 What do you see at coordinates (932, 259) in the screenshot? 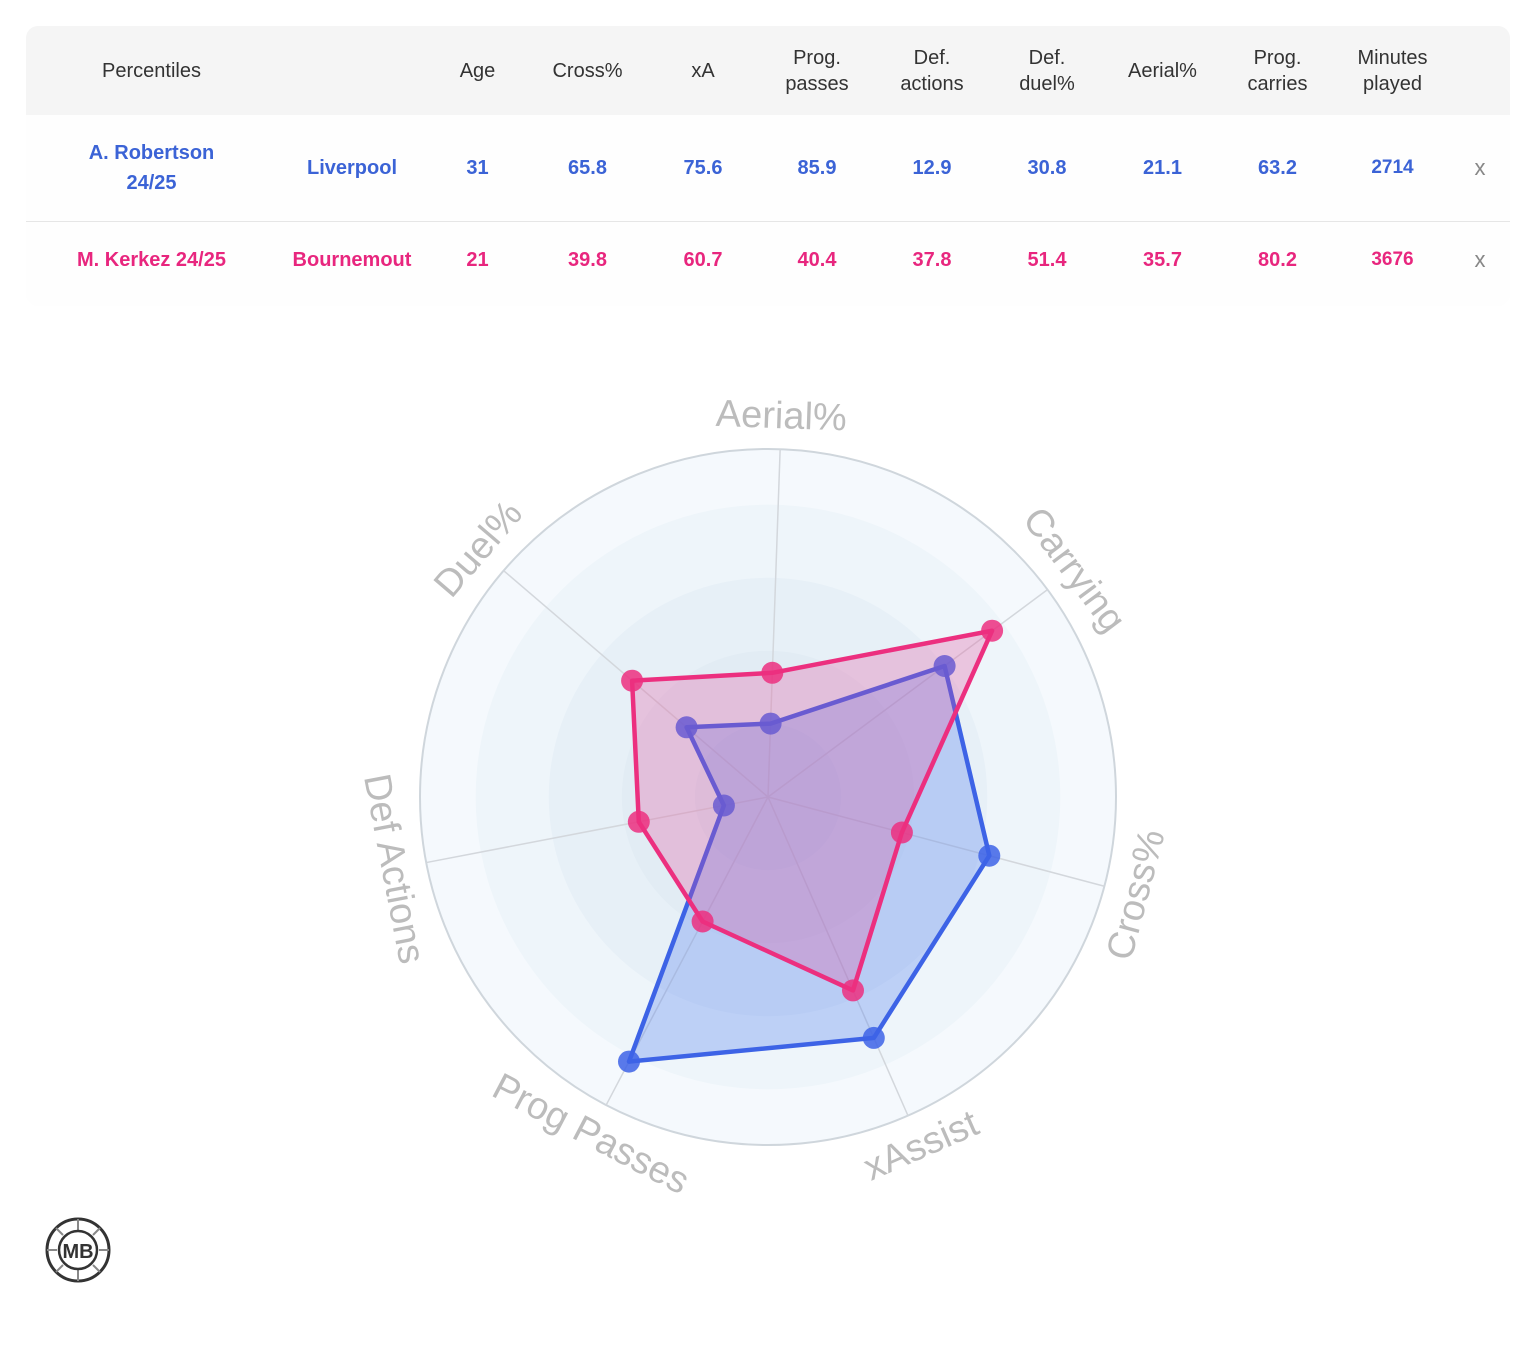
I see `cell-def-actions: 37.8` at bounding box center [932, 259].